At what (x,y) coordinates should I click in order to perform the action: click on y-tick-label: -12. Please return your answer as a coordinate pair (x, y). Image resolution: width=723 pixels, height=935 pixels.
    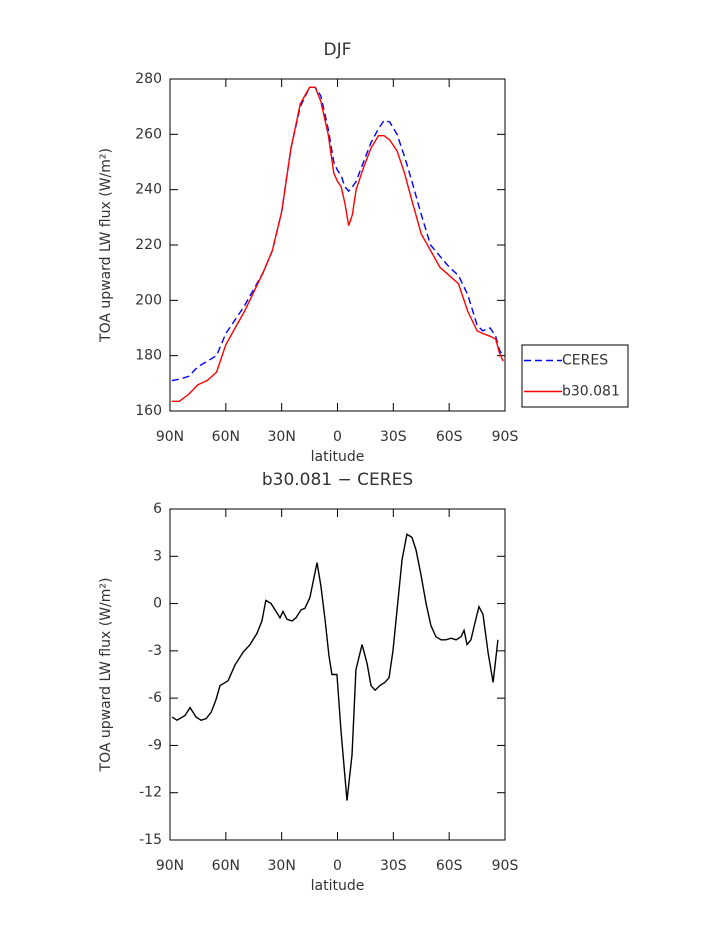
    Looking at the image, I should click on (150, 793).